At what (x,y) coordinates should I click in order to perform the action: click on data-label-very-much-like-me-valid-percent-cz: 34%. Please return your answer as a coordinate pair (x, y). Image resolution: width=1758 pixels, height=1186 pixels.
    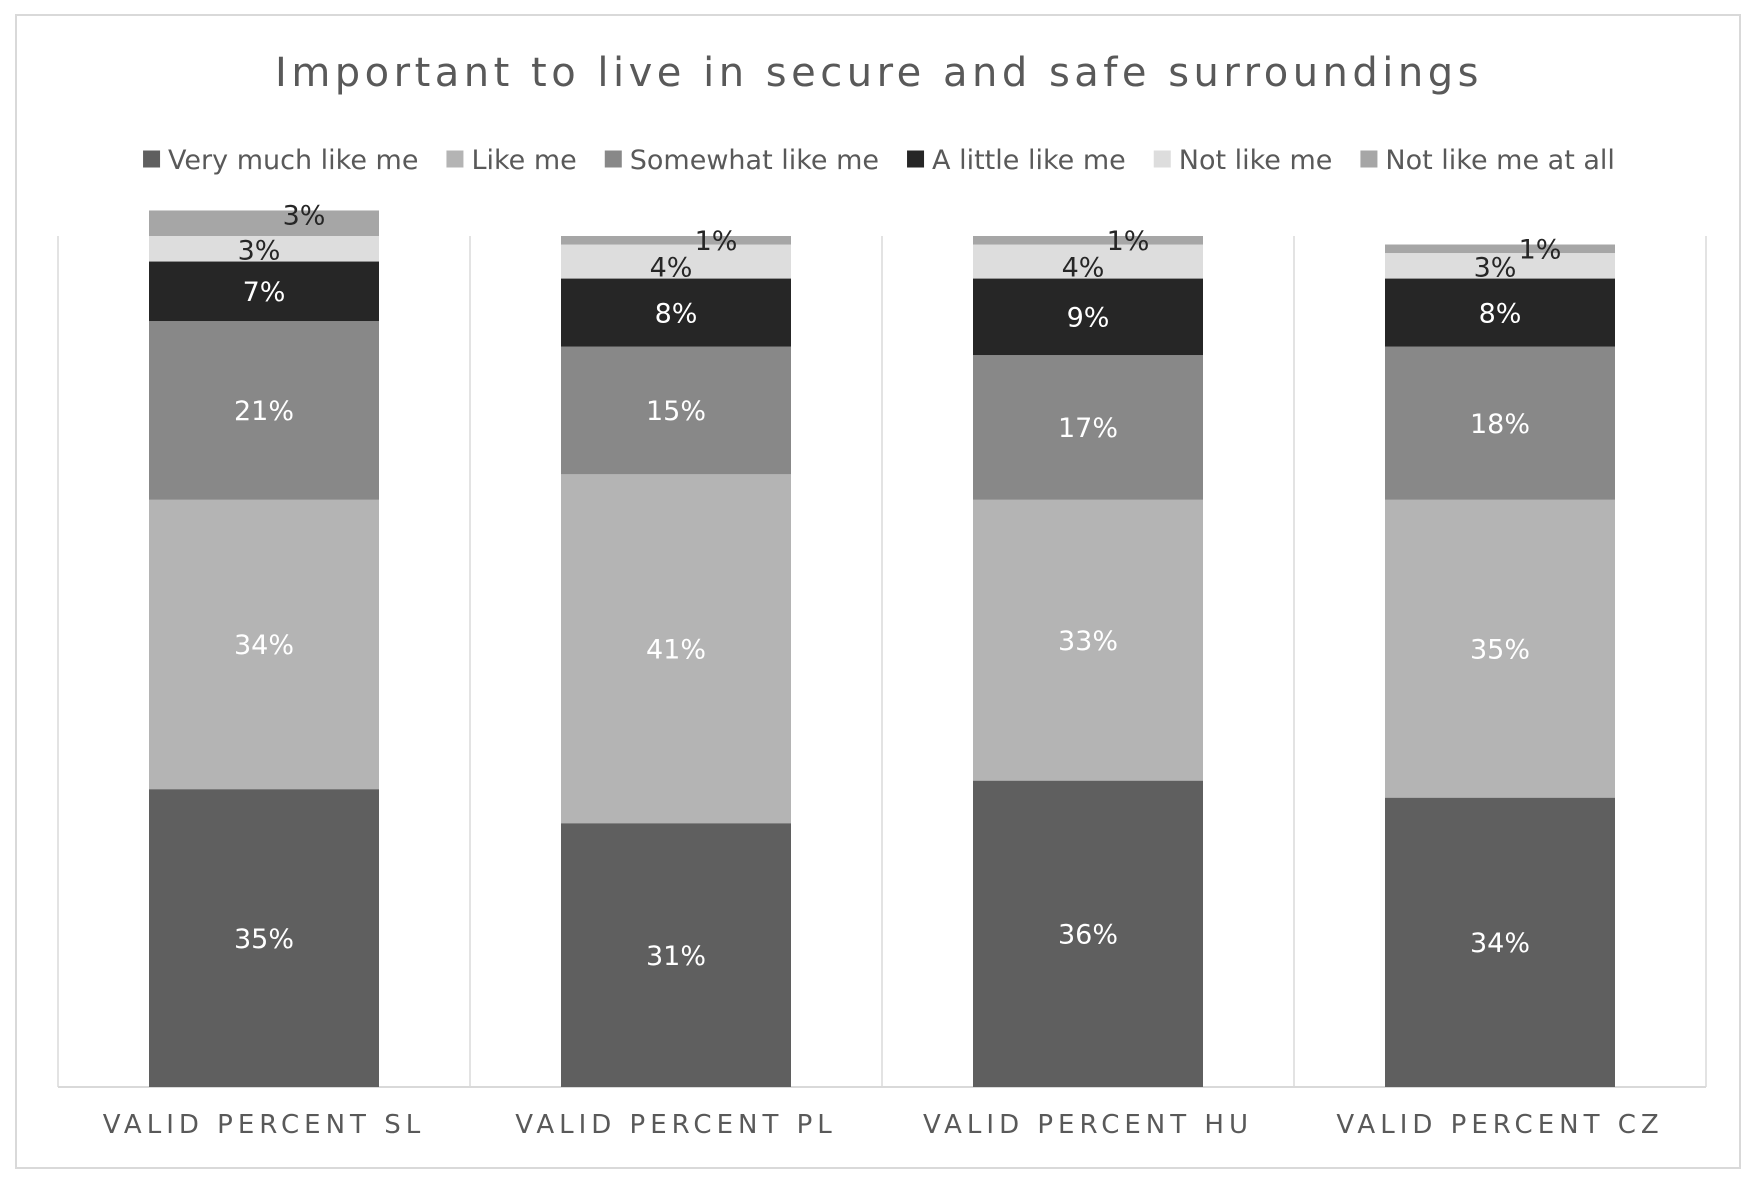
    Looking at the image, I should click on (1500, 943).